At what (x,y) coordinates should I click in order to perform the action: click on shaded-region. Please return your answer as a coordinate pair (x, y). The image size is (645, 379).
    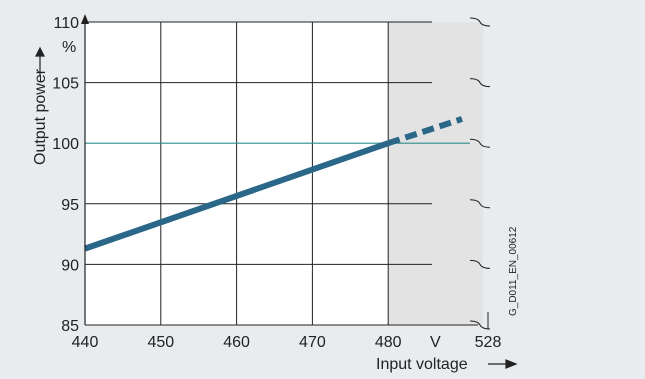
    Looking at the image, I should click on (435, 173).